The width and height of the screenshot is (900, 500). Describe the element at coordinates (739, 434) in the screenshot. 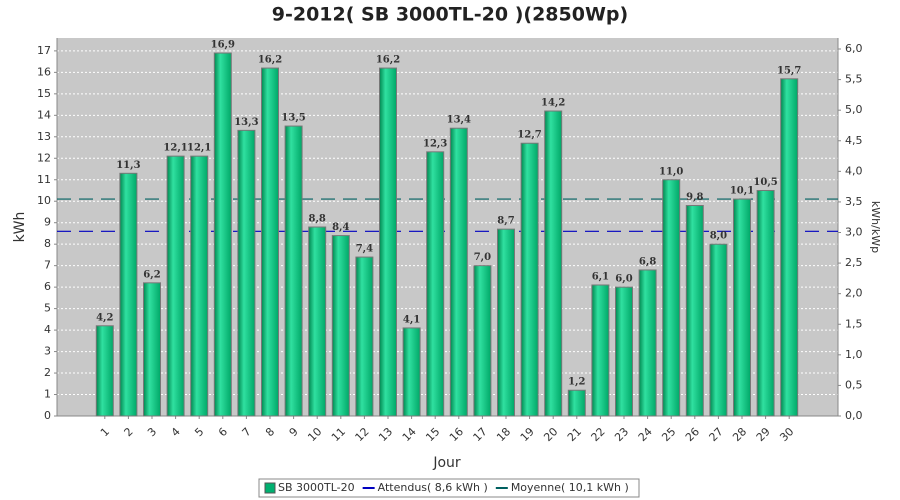

I see `x-tick-label: 28` at that location.